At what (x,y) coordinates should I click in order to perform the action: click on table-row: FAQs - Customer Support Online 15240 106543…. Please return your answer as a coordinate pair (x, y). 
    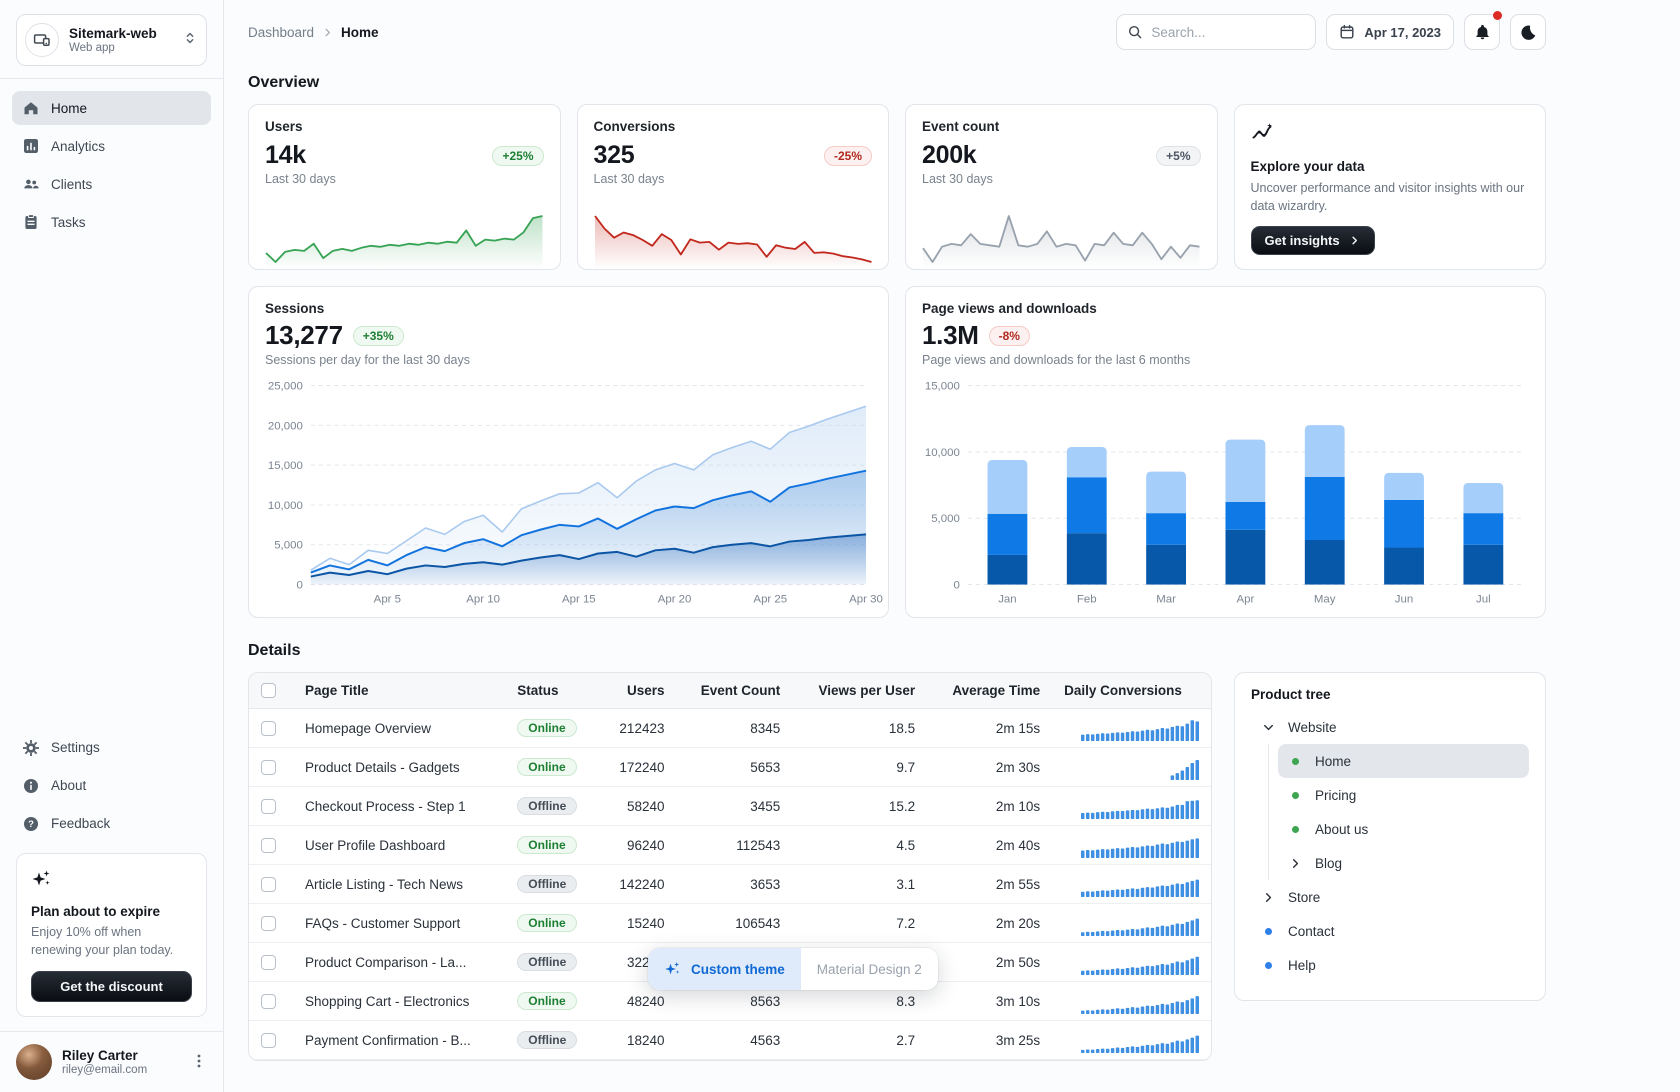
    Looking at the image, I should click on (730, 923).